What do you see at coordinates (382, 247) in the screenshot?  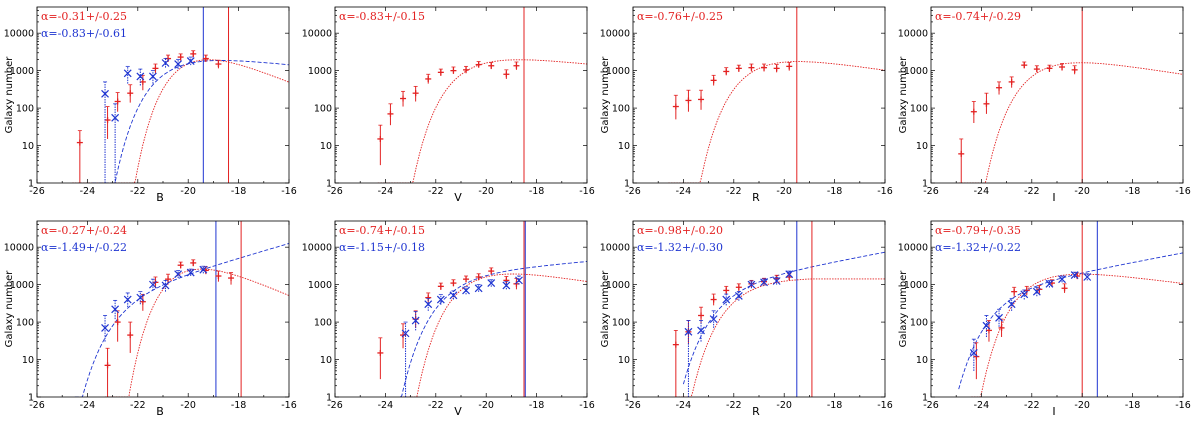 I see `alpha-annotation: α=-1.15+/-0.18` at bounding box center [382, 247].